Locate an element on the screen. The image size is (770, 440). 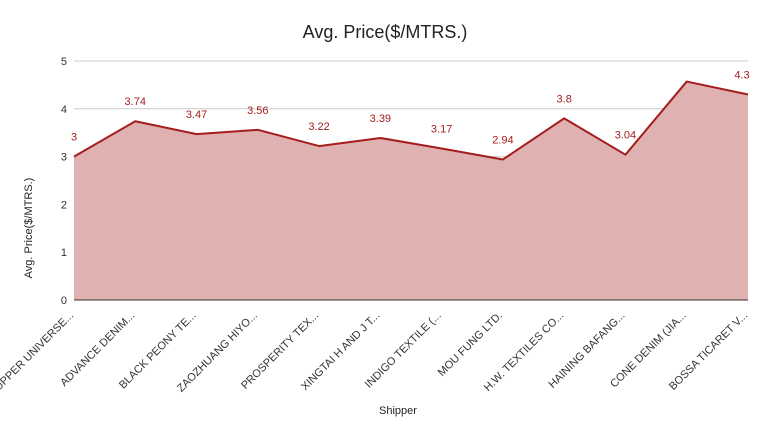
data-label: 3.56 is located at coordinates (257, 111).